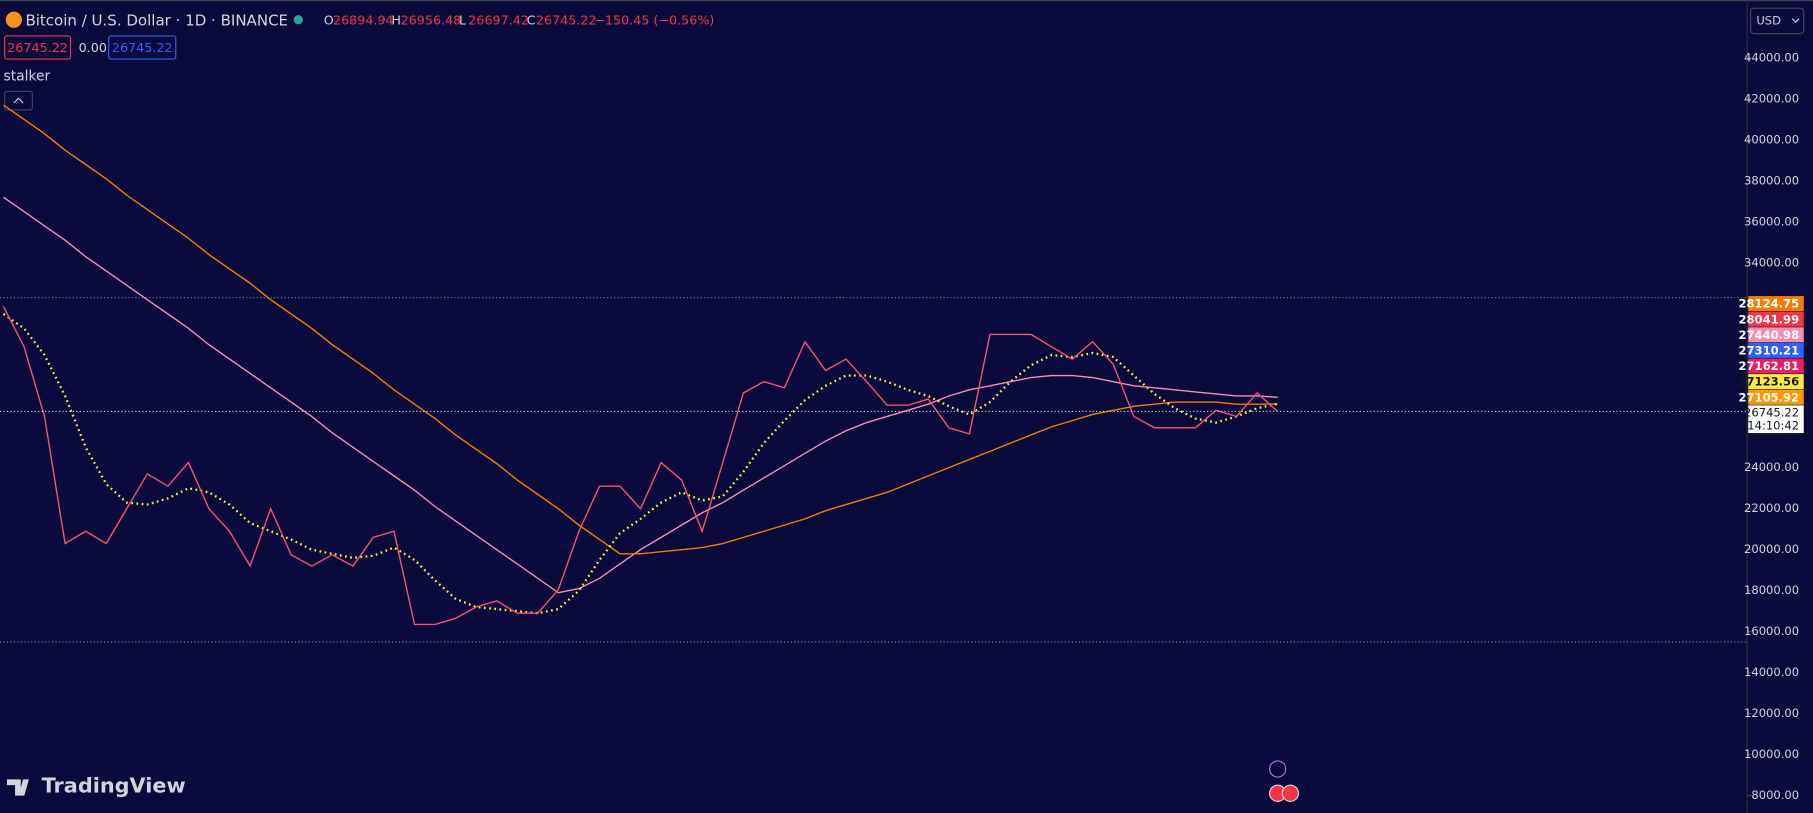 The width and height of the screenshot is (1813, 813). Describe the element at coordinates (1773, 426) in the screenshot. I see `countdown: 14:10:42` at that location.